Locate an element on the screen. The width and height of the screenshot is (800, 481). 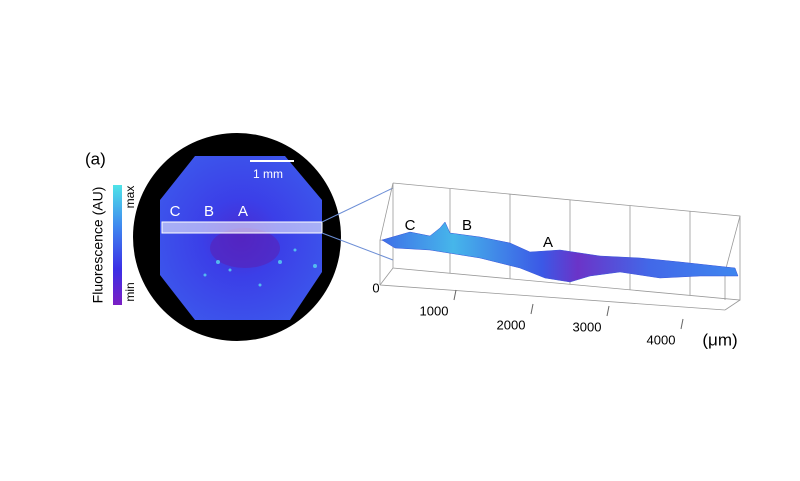
scale-bar-label: 1 mm is located at coordinates (268, 174).